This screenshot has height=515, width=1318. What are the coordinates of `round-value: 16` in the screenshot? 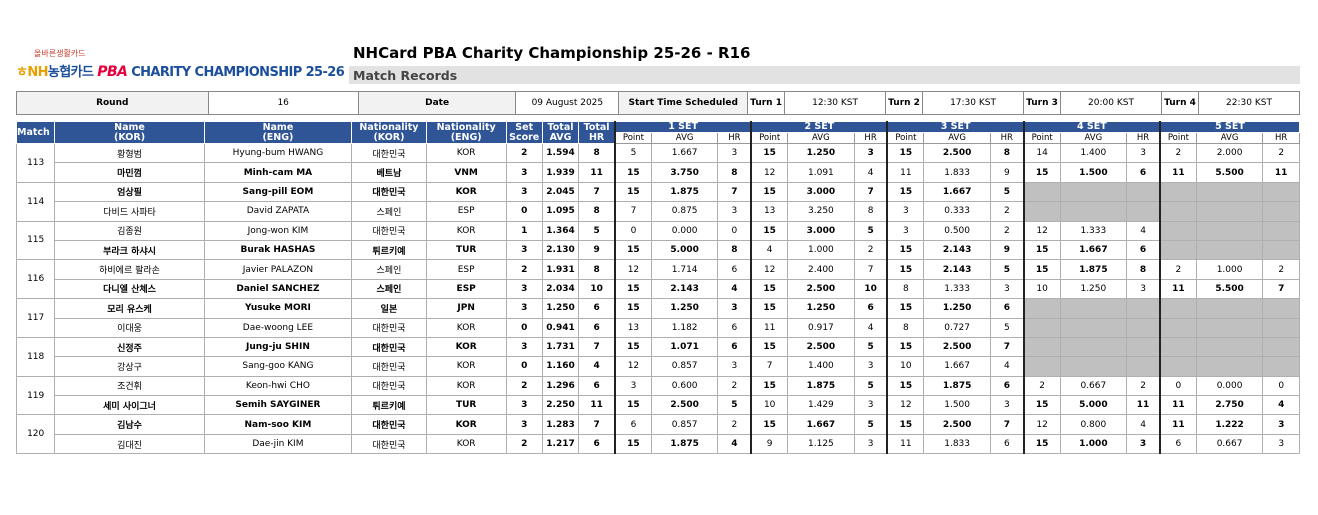 It's located at (283, 103).